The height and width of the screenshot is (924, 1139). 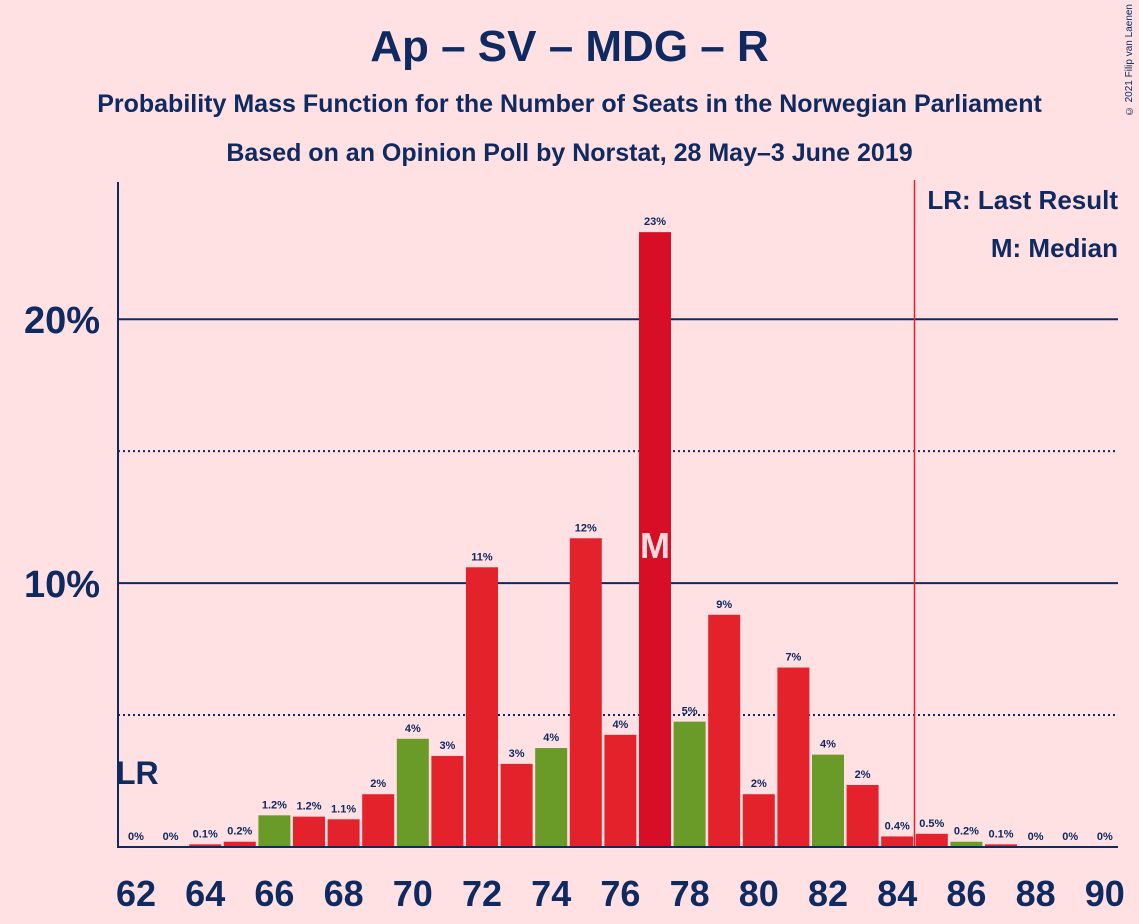 What do you see at coordinates (828, 893) in the screenshot?
I see `x-tick-label: 82` at bounding box center [828, 893].